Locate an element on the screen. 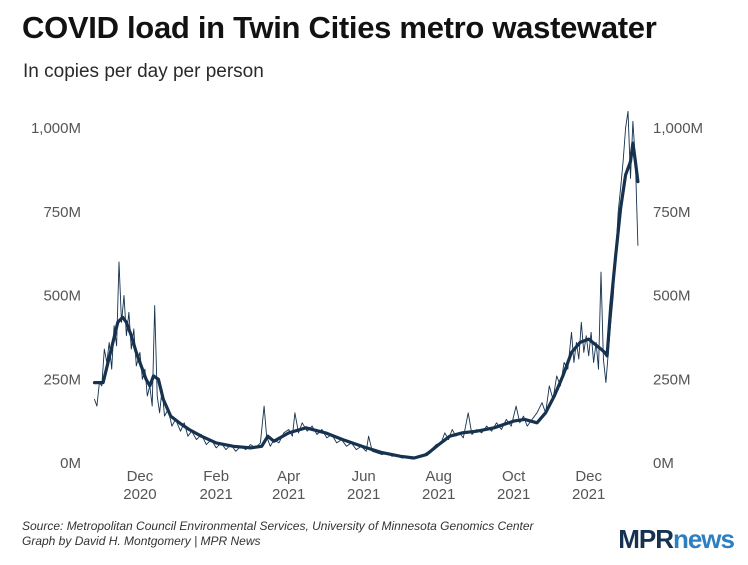 Image resolution: width=748 pixels, height=565 pixels. y-tick-label-right: 1,000M is located at coordinates (678, 128).